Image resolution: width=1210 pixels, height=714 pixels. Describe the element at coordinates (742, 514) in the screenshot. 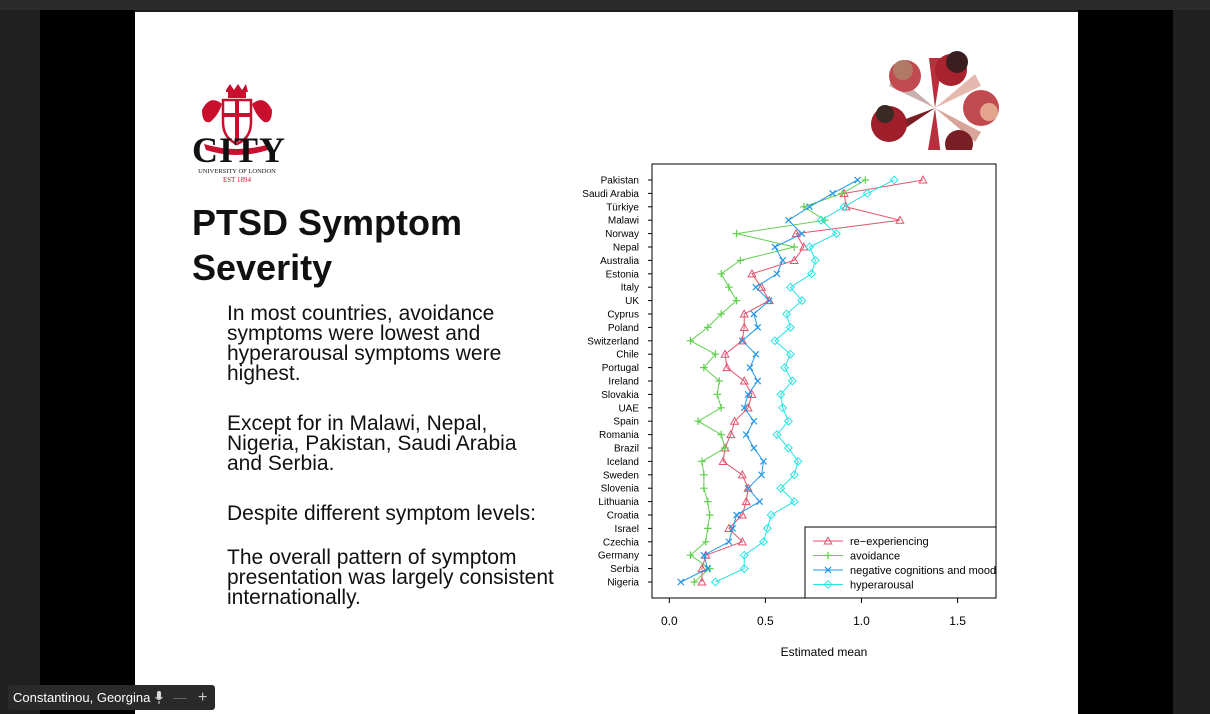

I see `point-re-experiencing-croatia` at that location.